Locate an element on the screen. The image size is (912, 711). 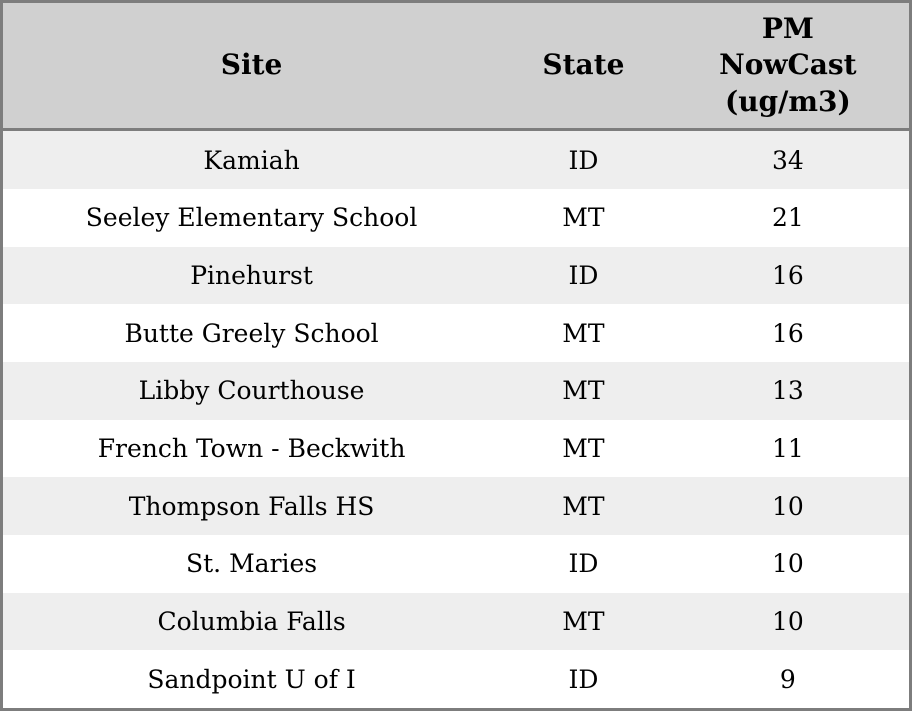
site-cell: St. Maries is located at coordinates (252, 564).